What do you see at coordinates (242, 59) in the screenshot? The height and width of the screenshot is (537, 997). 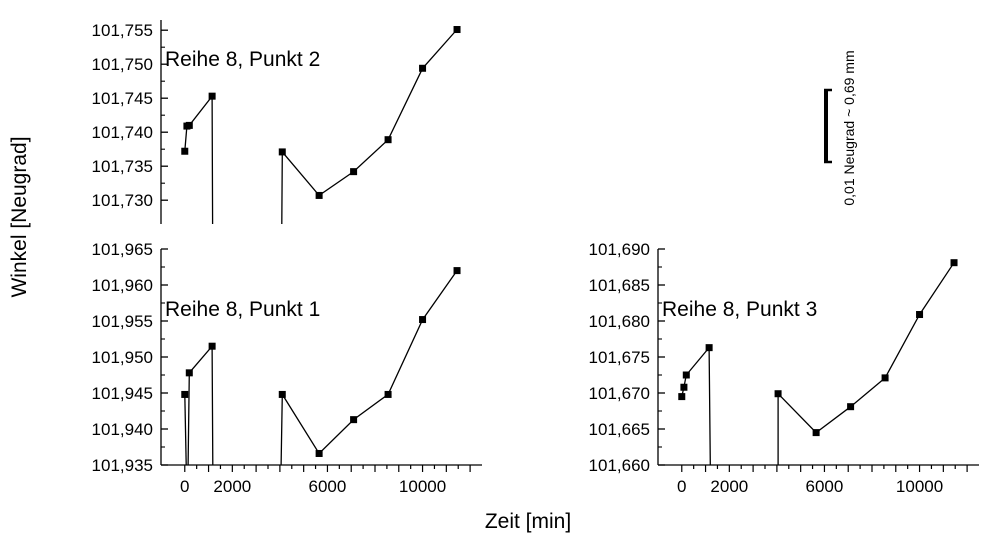 I see `panel-label: Reihe 8, Punkt 2` at bounding box center [242, 59].